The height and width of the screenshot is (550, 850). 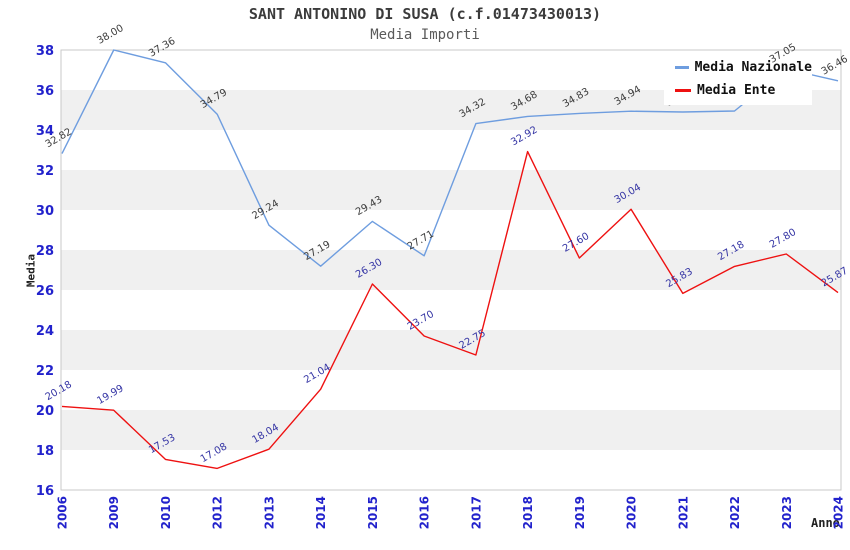 I want to click on y-tick-label: 22, so click(x=45, y=371).